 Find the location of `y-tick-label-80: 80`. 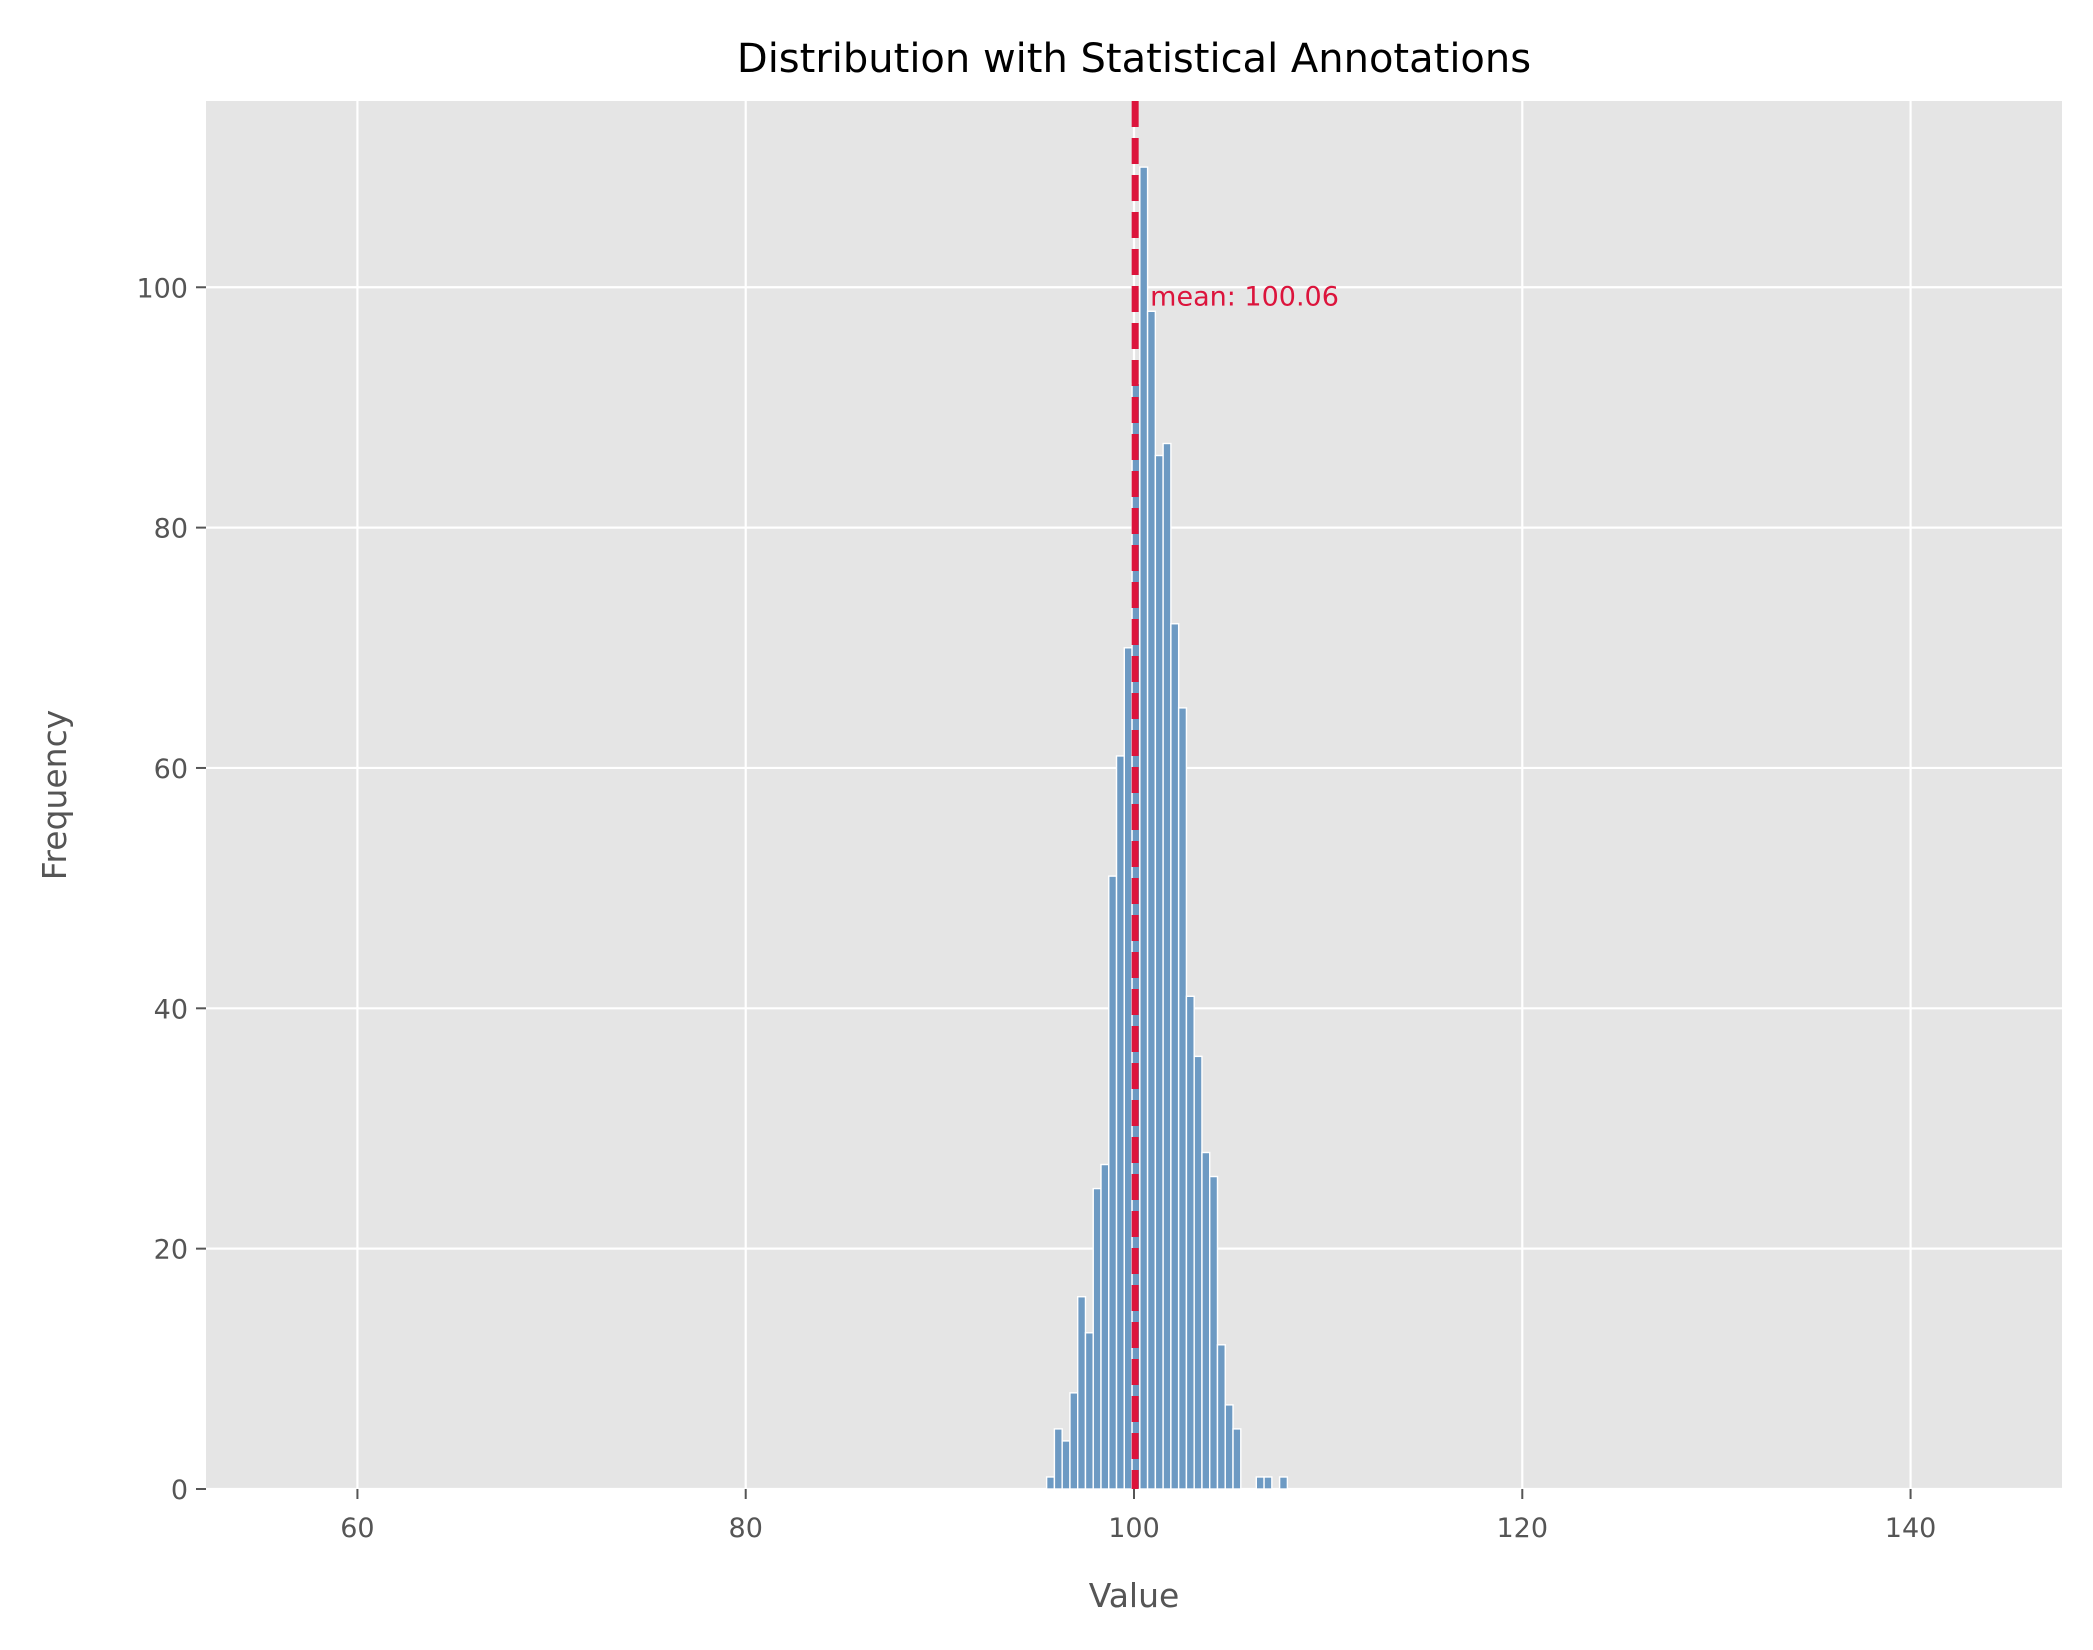

y-tick-label-80: 80 is located at coordinates (171, 529).